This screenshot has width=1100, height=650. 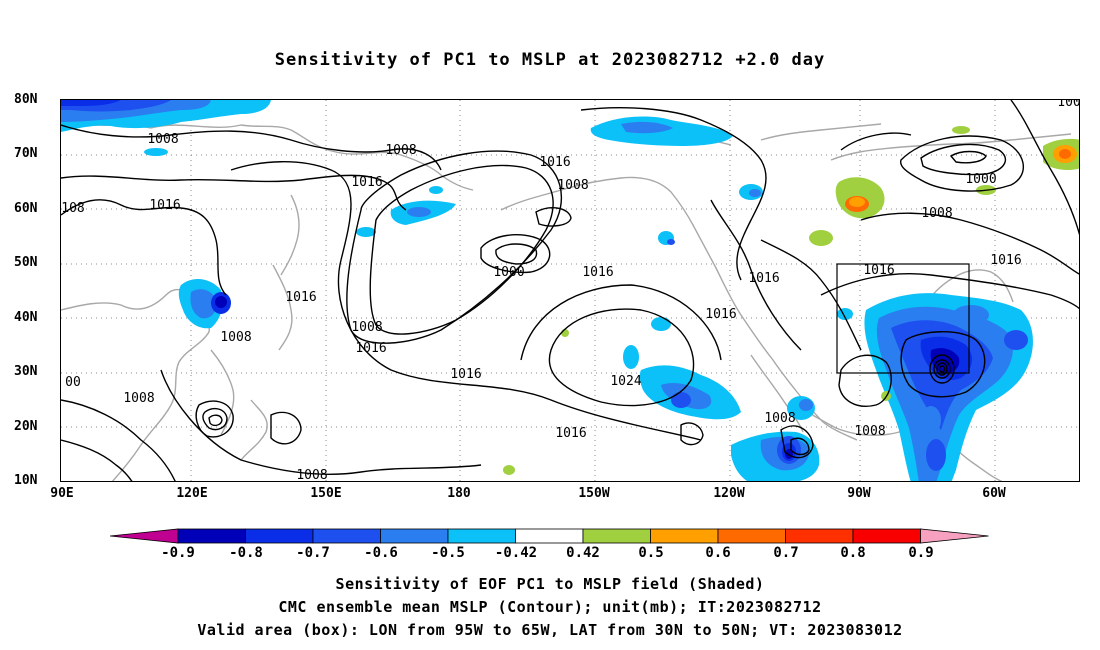 I want to click on lon-label-180: 180, so click(x=459, y=493).